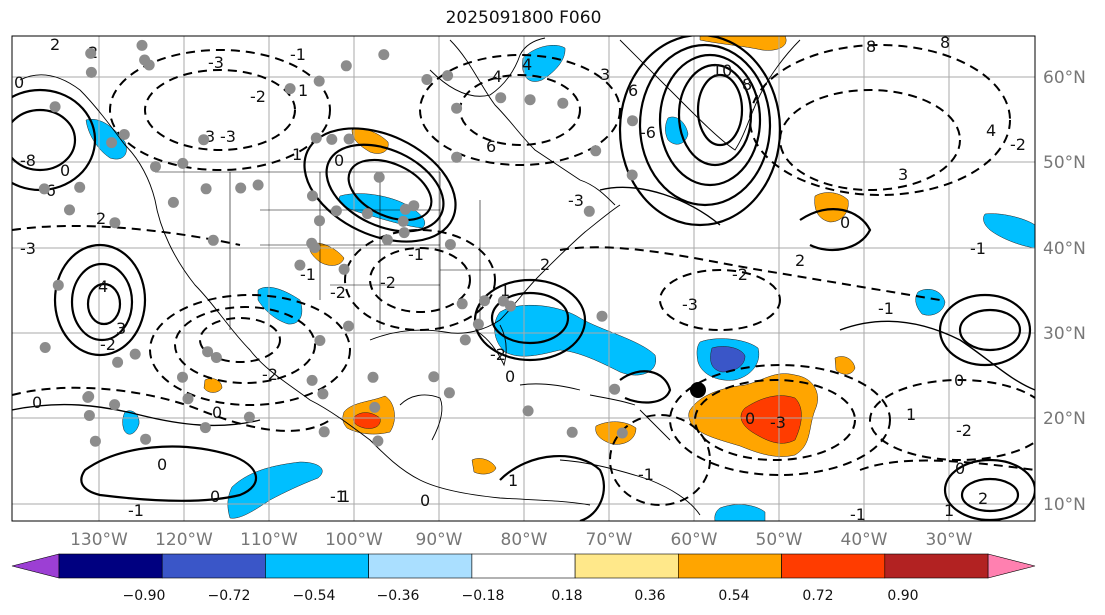 This screenshot has width=1105, height=615. I want to click on lat-label: 60°N, so click(1064, 78).